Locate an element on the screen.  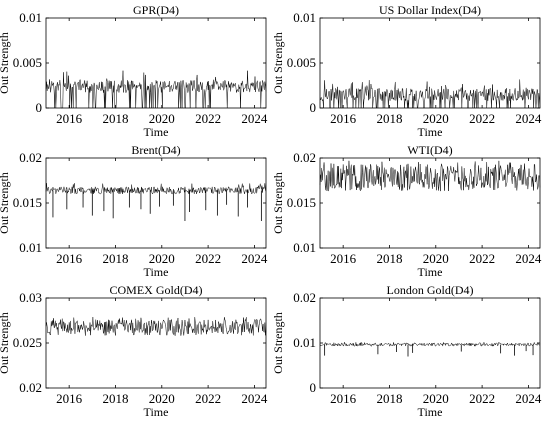
chart-title: US Dollar Index(D4) is located at coordinates (430, 10).